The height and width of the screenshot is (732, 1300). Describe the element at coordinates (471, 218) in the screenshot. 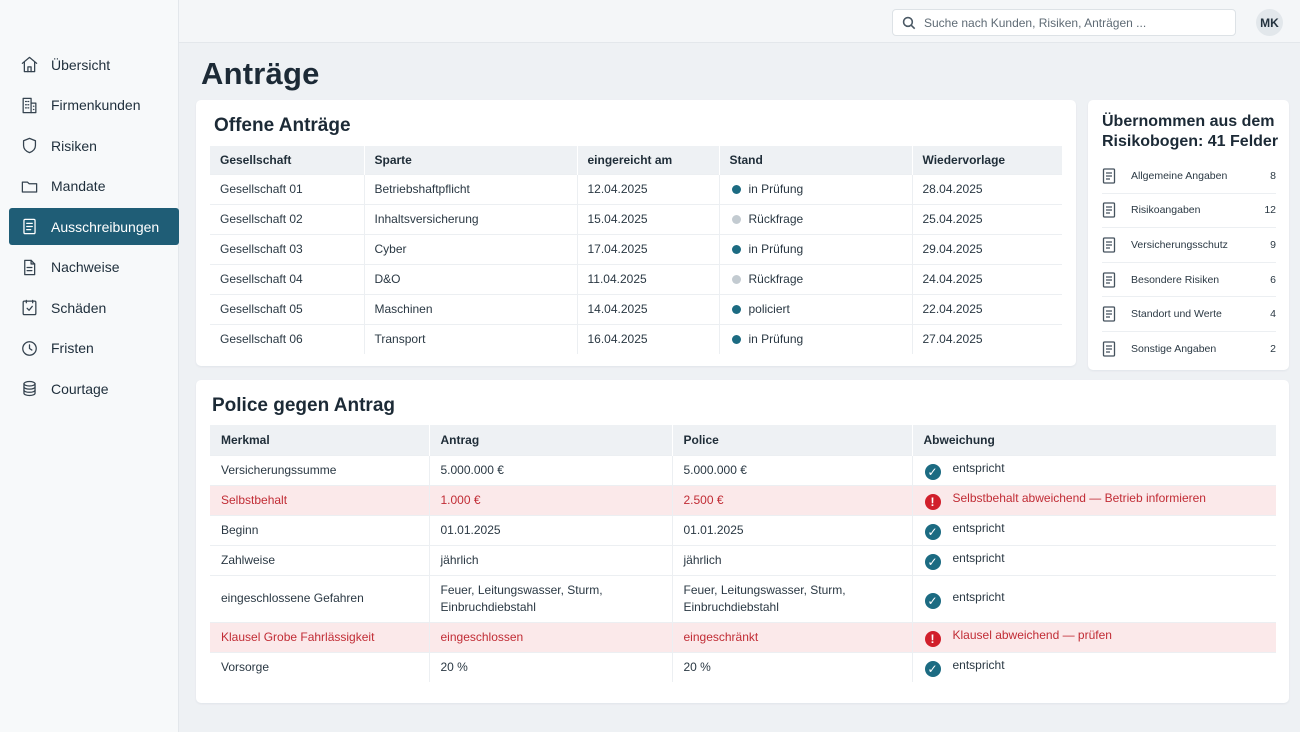

I see `table-cell: Inhaltsversicherung` at that location.